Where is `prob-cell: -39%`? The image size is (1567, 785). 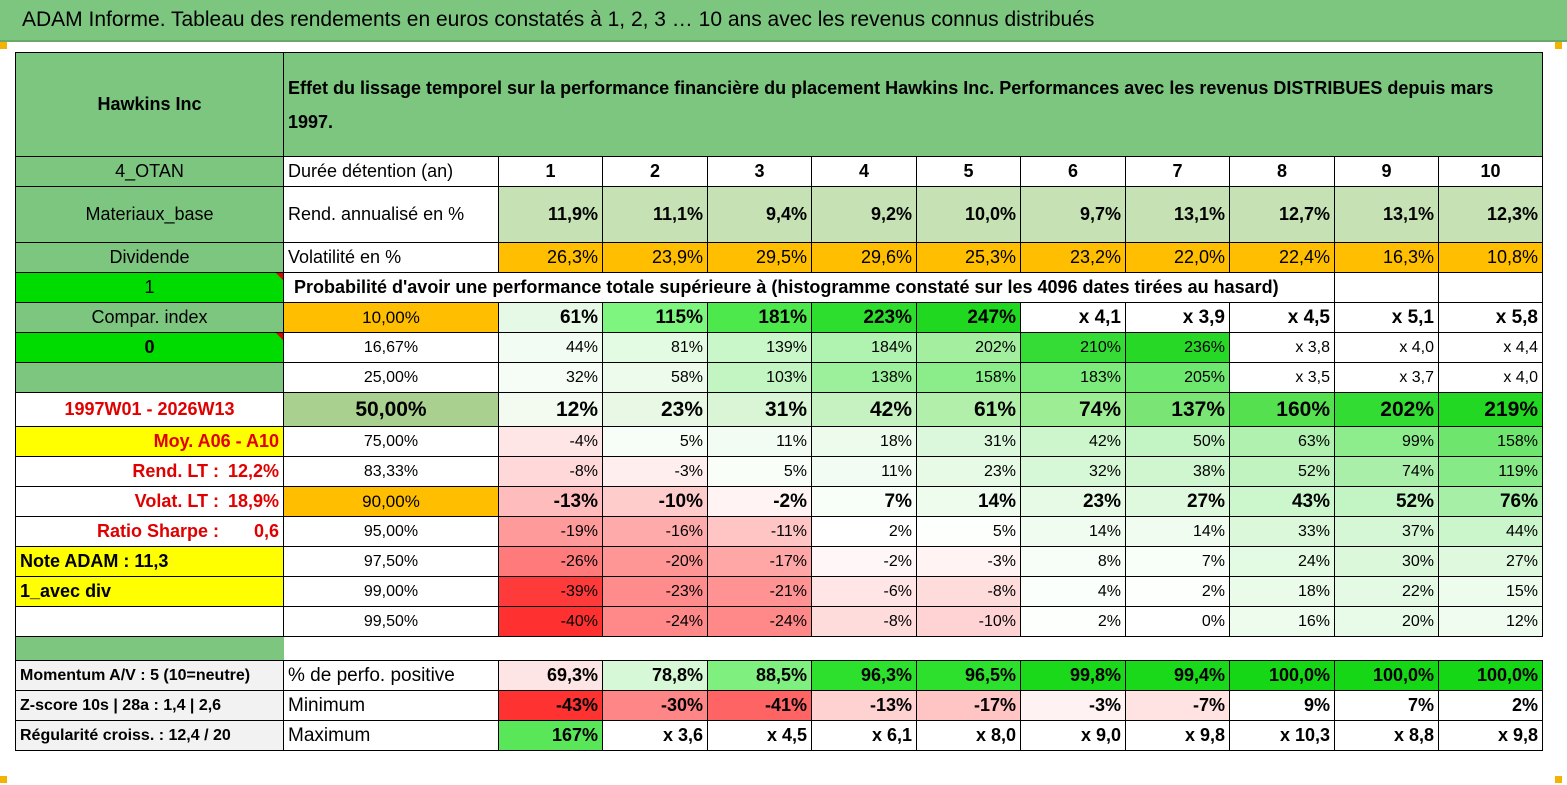
prob-cell: -39% is located at coordinates (550, 591).